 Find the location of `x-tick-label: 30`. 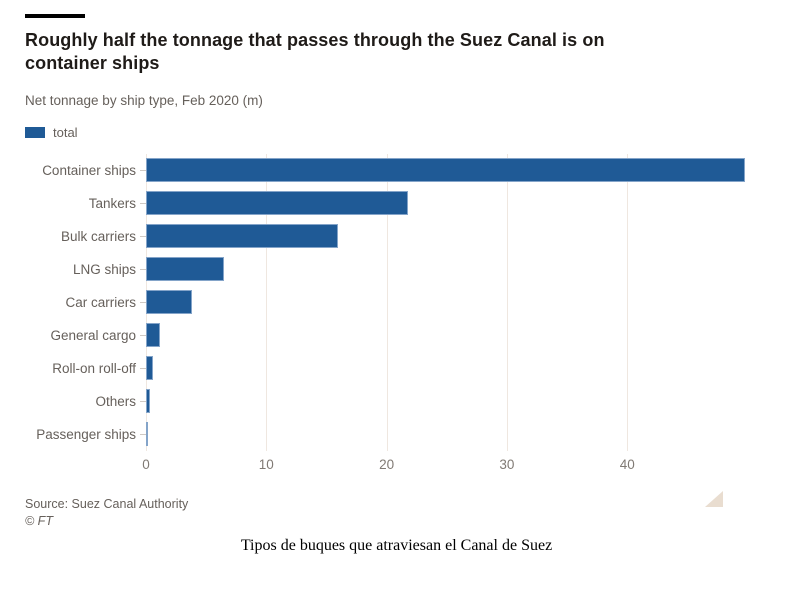

x-tick-label: 30 is located at coordinates (507, 464).